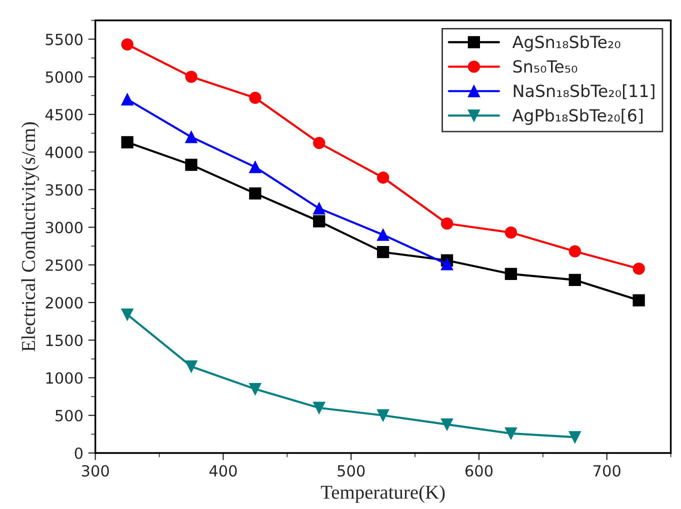 The width and height of the screenshot is (681, 509). I want to click on y-tick-label: 3500, so click(64, 190).